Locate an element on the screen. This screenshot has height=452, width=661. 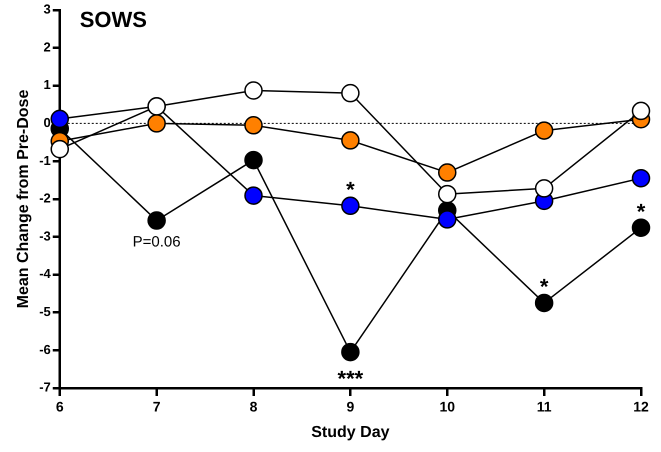
y-tick-label: -4 is located at coordinates (45, 274).